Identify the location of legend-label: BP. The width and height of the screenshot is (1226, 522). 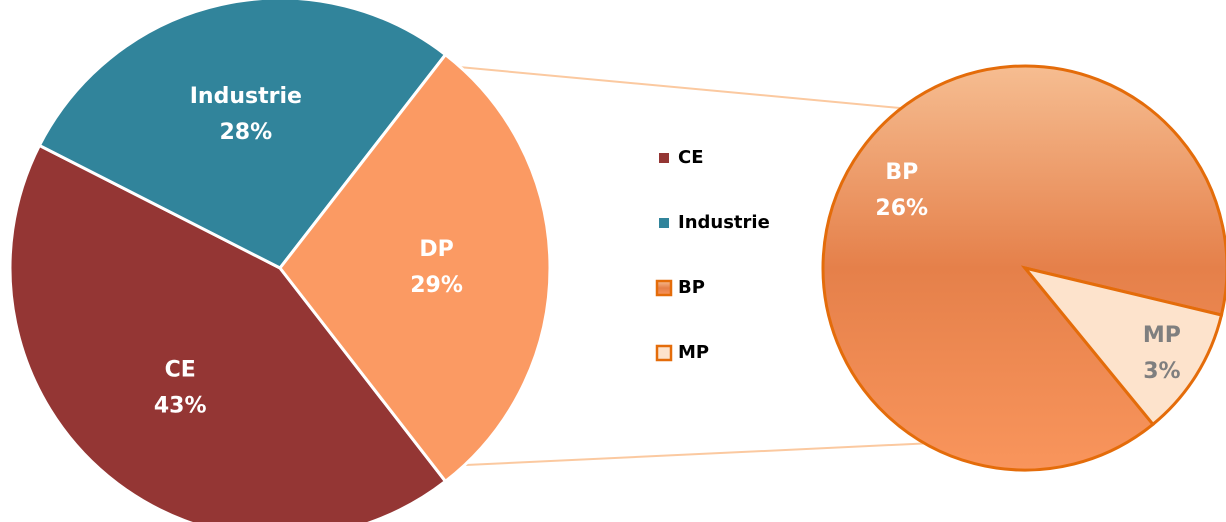
(691, 287).